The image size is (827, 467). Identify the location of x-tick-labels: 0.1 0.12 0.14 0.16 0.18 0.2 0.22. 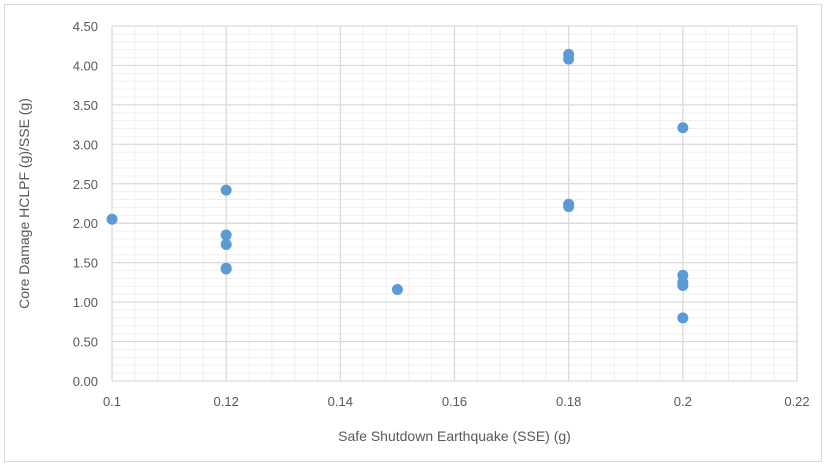
(456, 401).